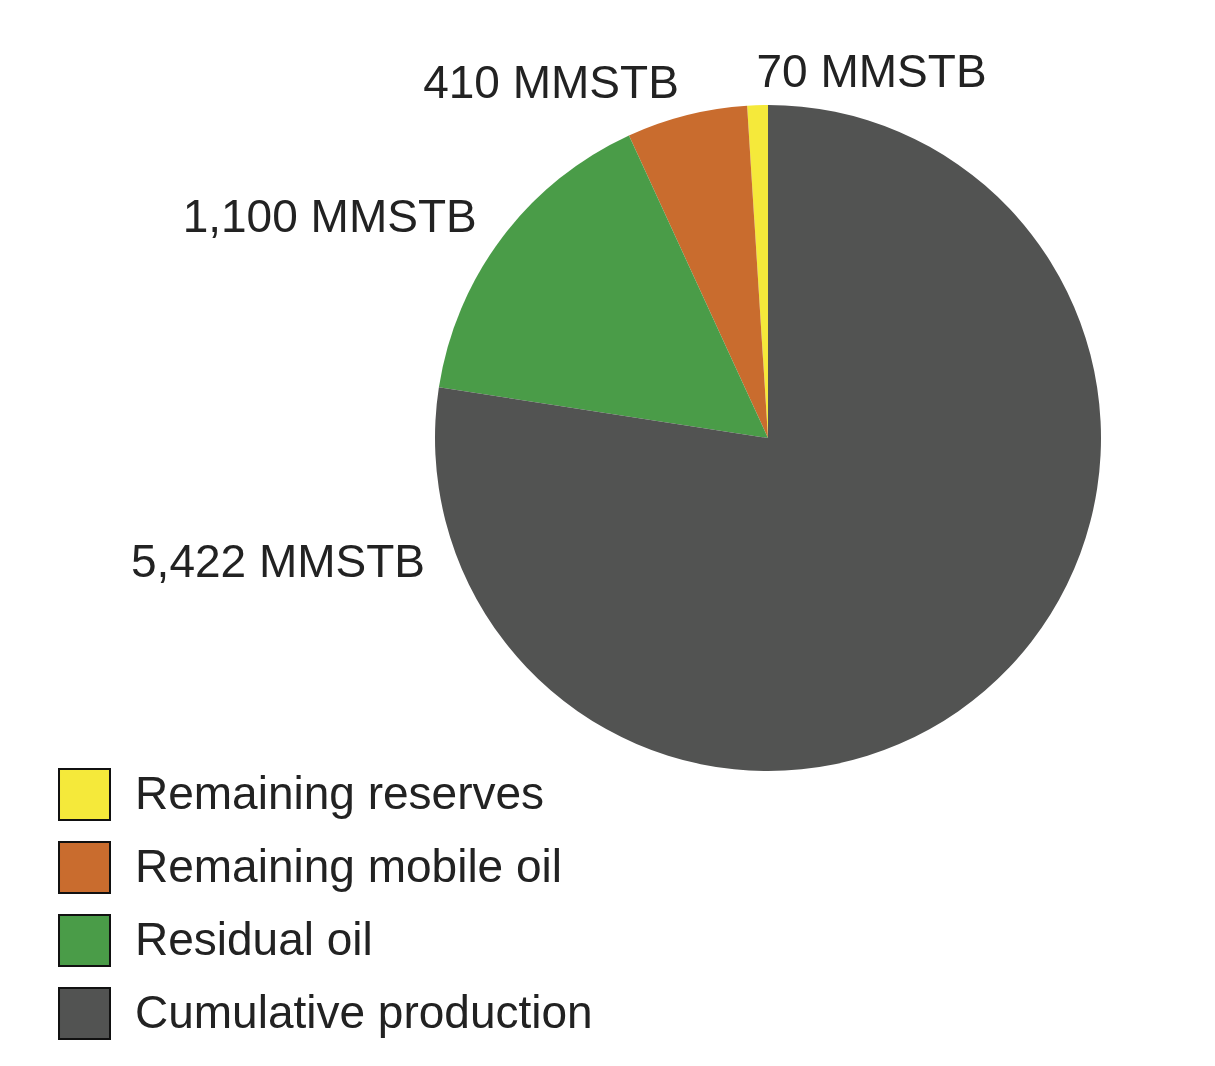 This screenshot has width=1215, height=1066. What do you see at coordinates (278, 560) in the screenshot?
I see `data-label: 5,422 MMSTB` at bounding box center [278, 560].